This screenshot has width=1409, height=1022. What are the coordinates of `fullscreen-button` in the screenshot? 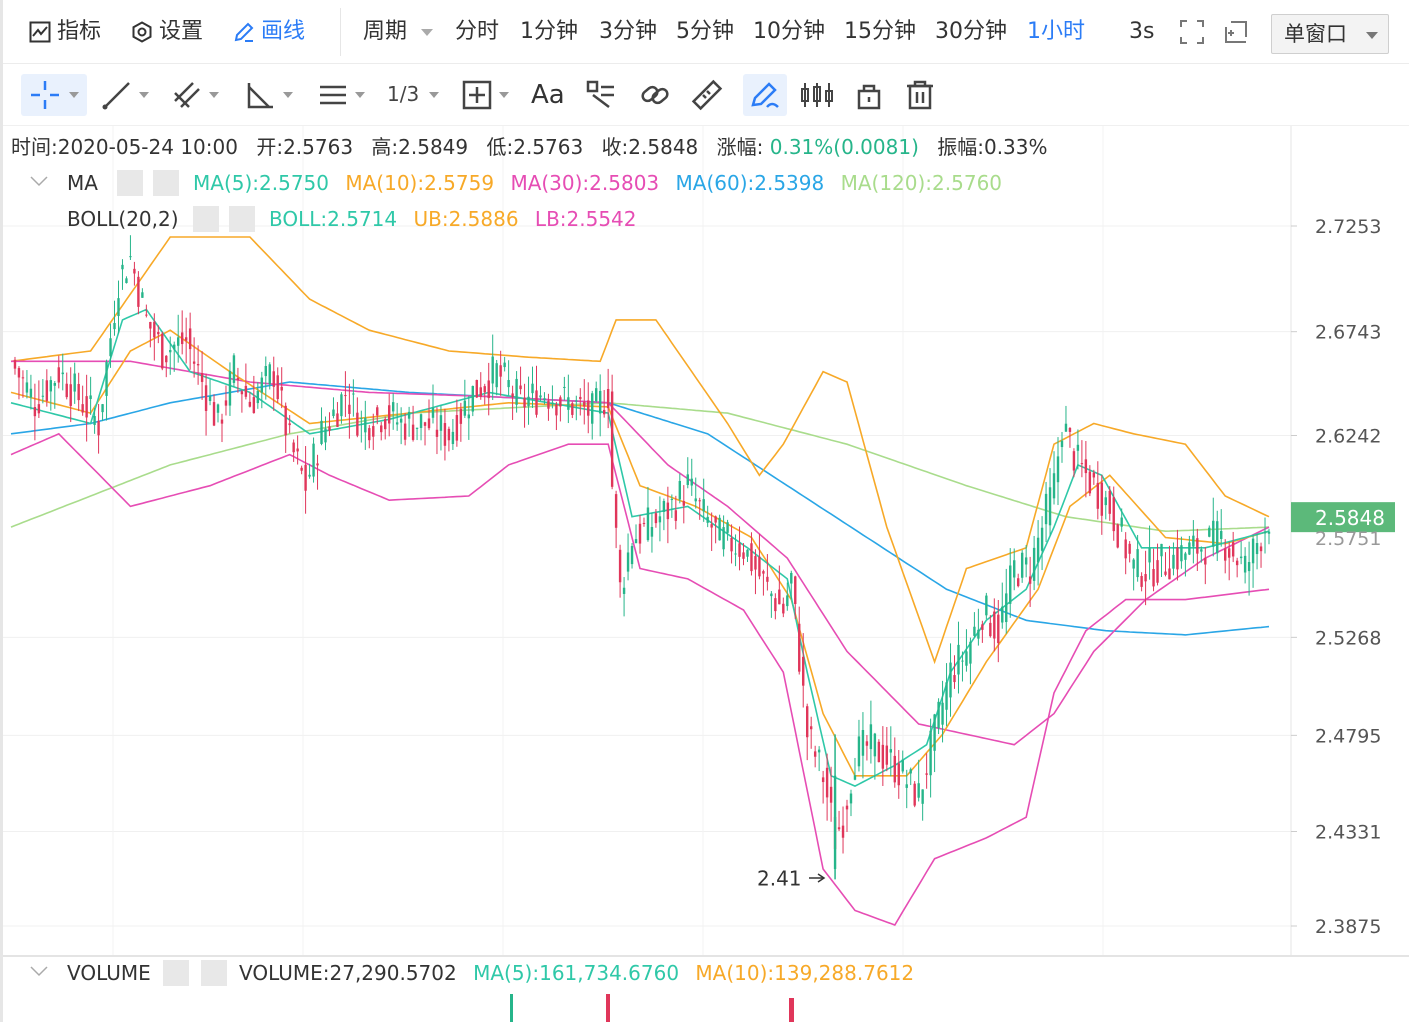 It's located at (1192, 32).